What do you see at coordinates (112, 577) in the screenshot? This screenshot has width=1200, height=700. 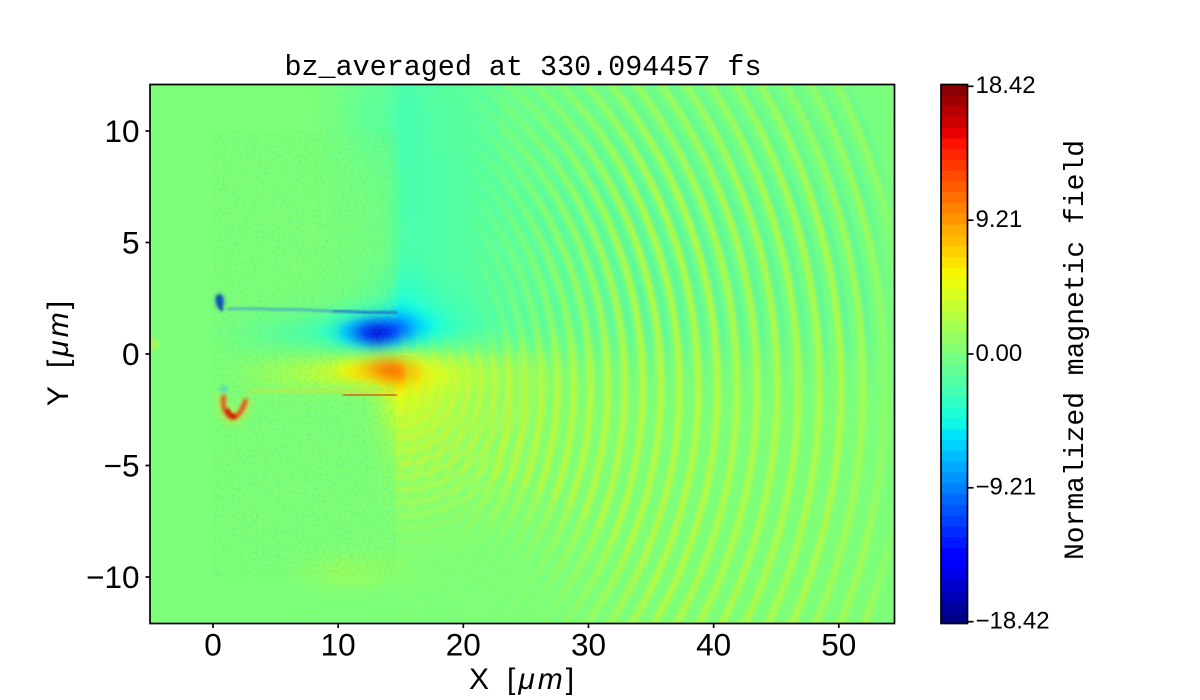 I see `svg-text: −10` at bounding box center [112, 577].